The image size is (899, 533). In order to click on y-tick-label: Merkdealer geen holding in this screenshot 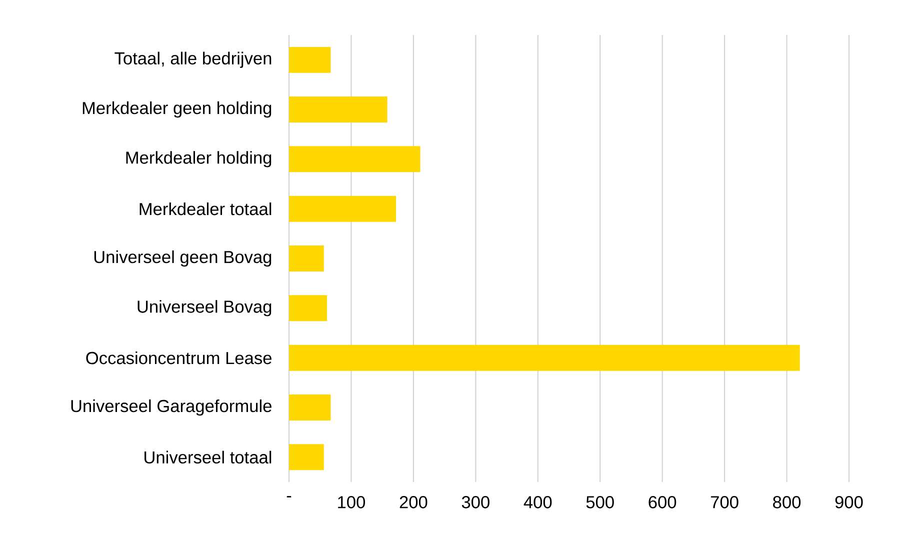, I will do `click(177, 109)`.